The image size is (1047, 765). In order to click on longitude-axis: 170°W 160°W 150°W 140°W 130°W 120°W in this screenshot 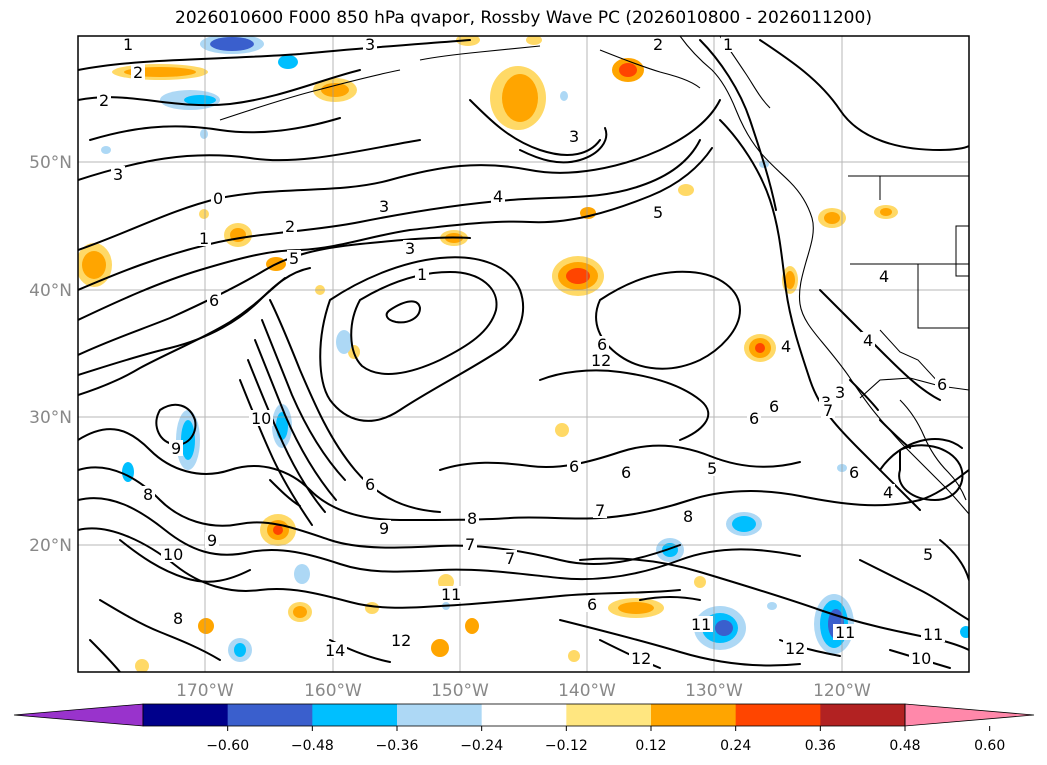, I will do `click(523, 691)`.